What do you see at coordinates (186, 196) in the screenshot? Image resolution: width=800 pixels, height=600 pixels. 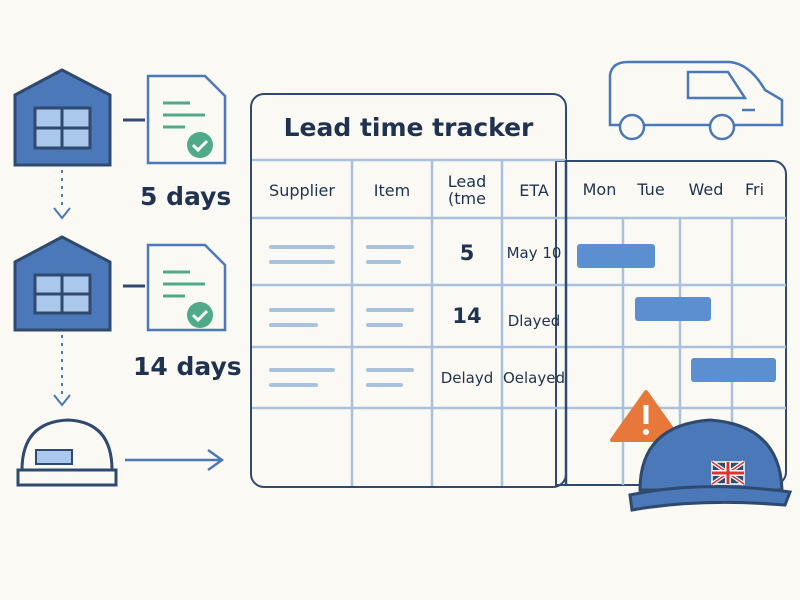 I see `step1-lead-days: 5 days` at bounding box center [186, 196].